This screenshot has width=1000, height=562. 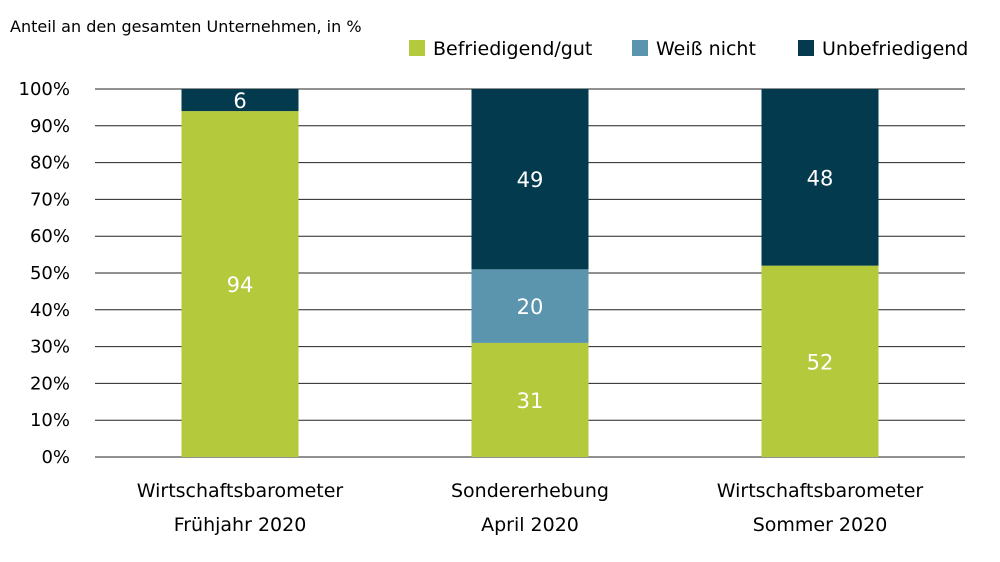 What do you see at coordinates (50, 310) in the screenshot?
I see `y-tick-label: 40%` at bounding box center [50, 310].